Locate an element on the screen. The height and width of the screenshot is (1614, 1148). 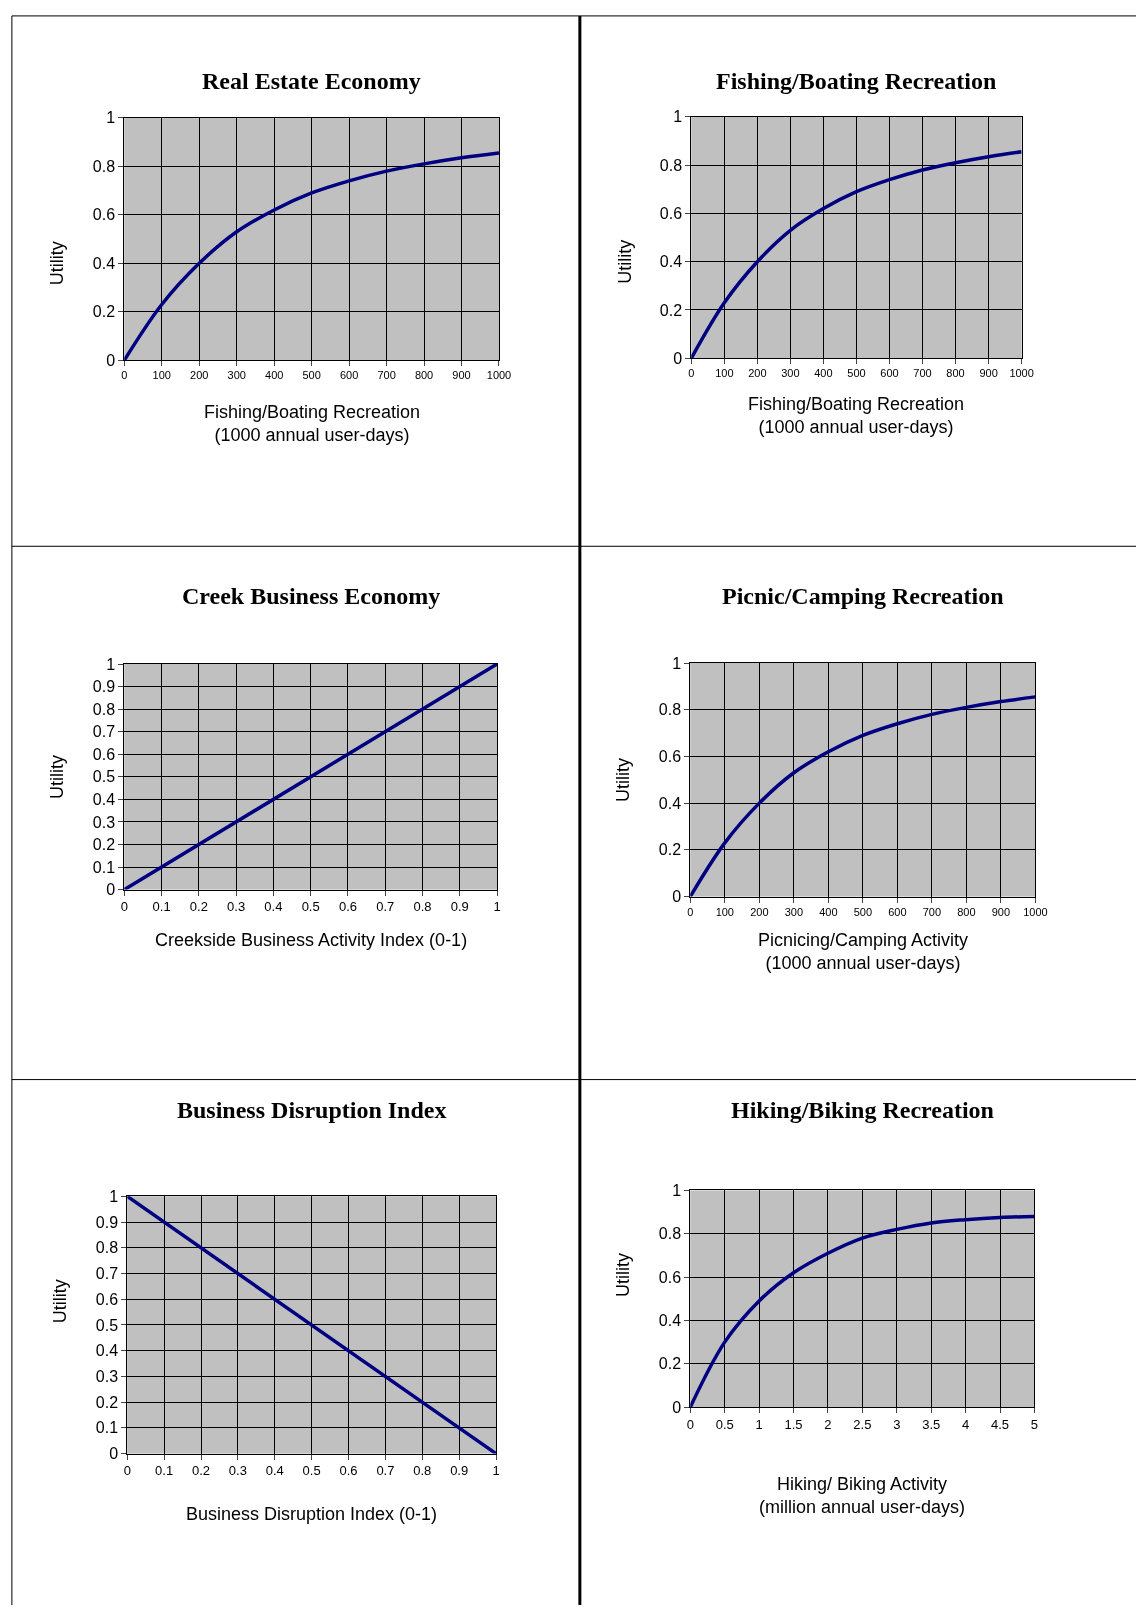
x-tick-label: 3 is located at coordinates (897, 1424).